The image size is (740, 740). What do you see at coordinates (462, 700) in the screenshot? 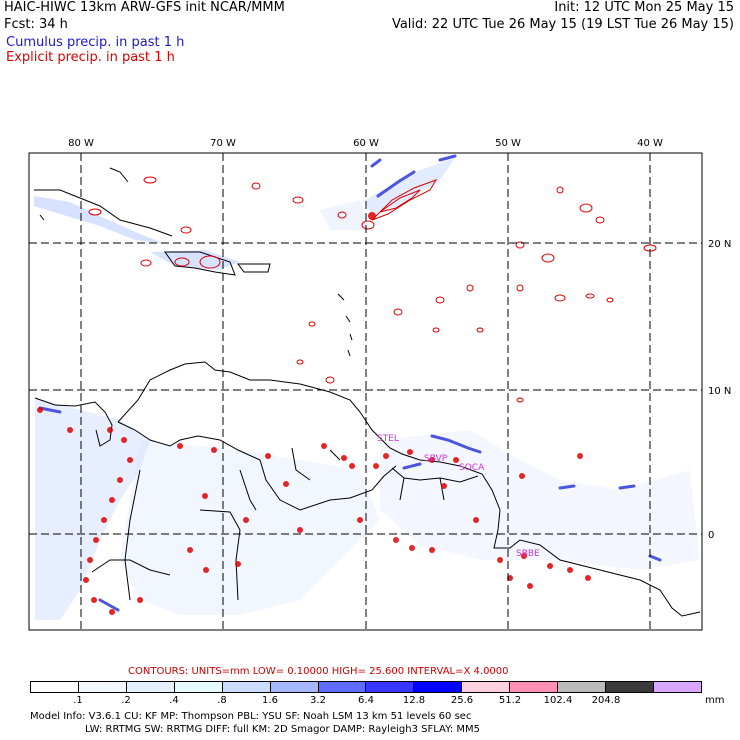
I see `colorbar-tick-label: 25.6` at bounding box center [462, 700].